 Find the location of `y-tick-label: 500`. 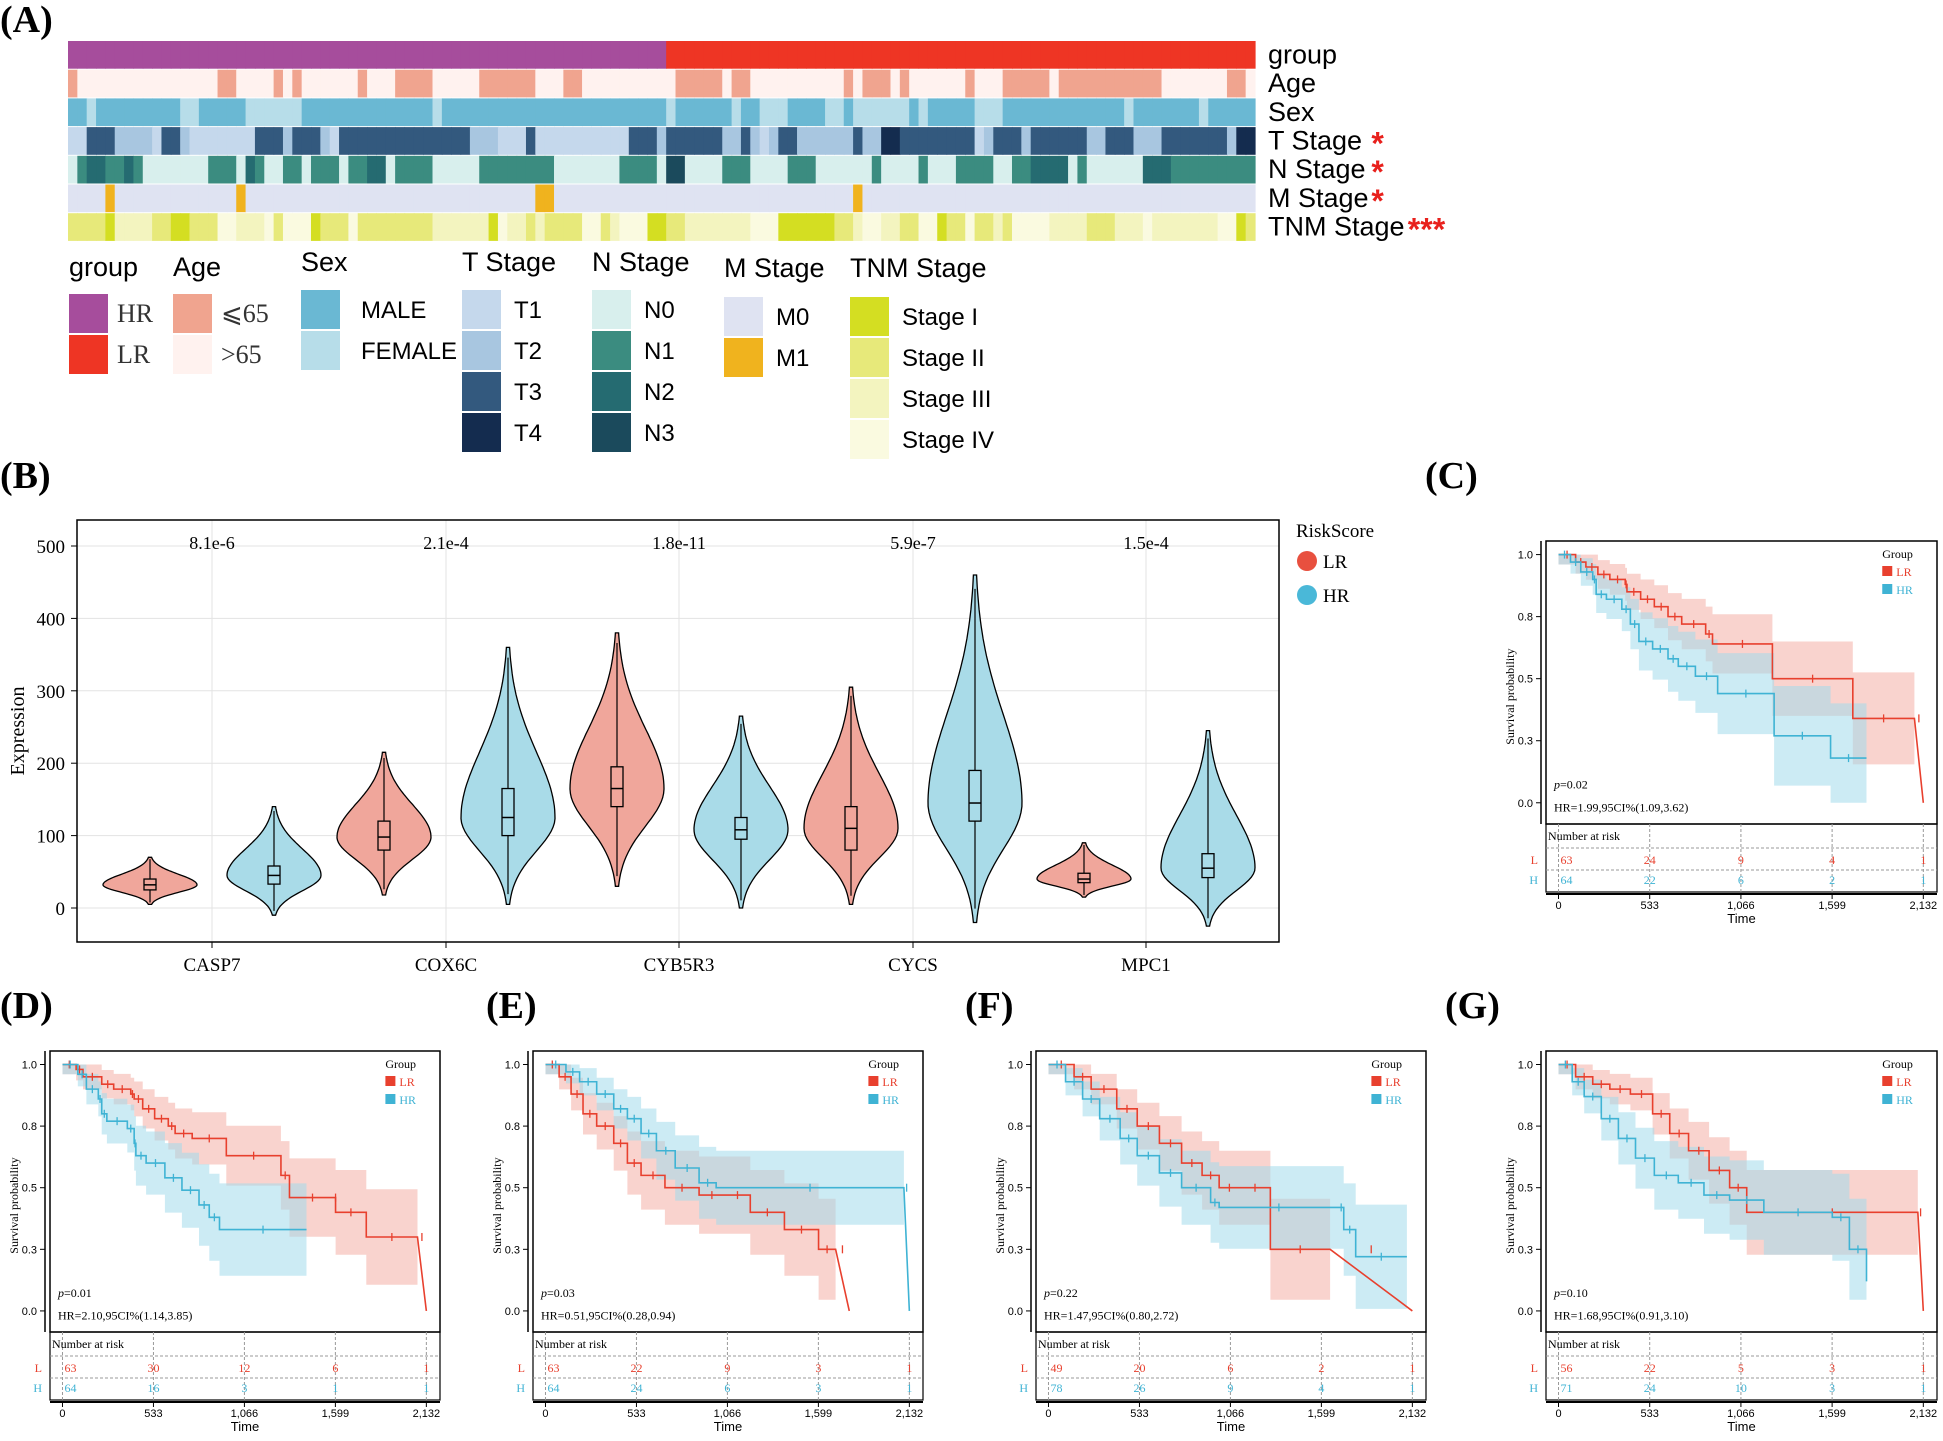

y-tick-label: 500 is located at coordinates (51, 547).